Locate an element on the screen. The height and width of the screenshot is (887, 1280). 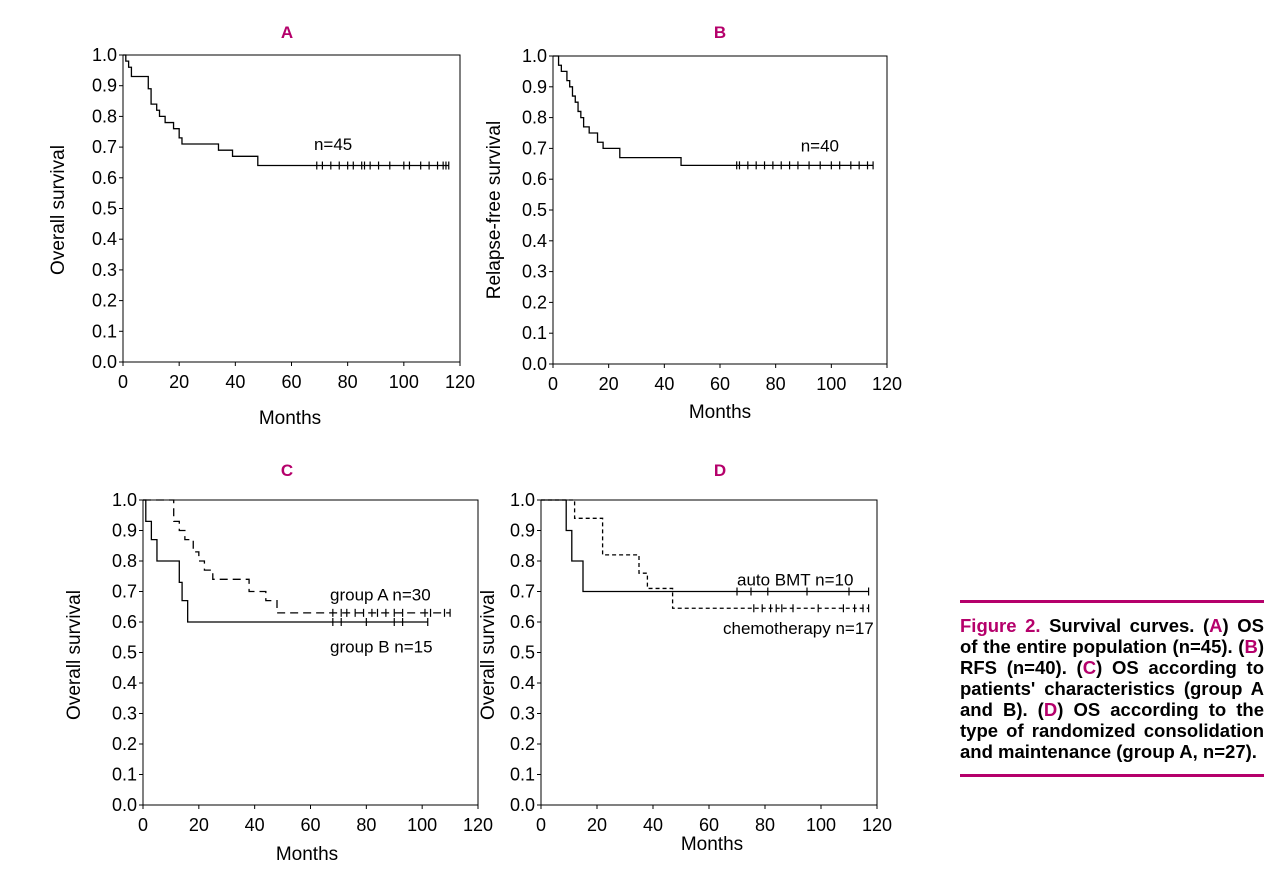
caption-panel-ref: B is located at coordinates (1251, 646).